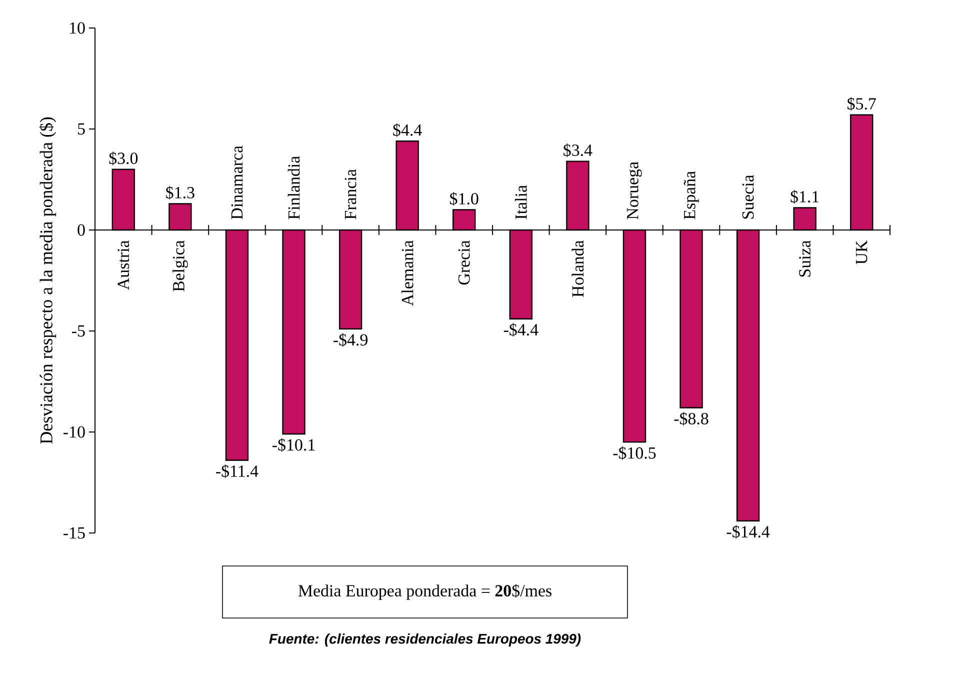 Image resolution: width=975 pixels, height=680 pixels. I want to click on x-tick-label: Holanda, so click(578, 269).